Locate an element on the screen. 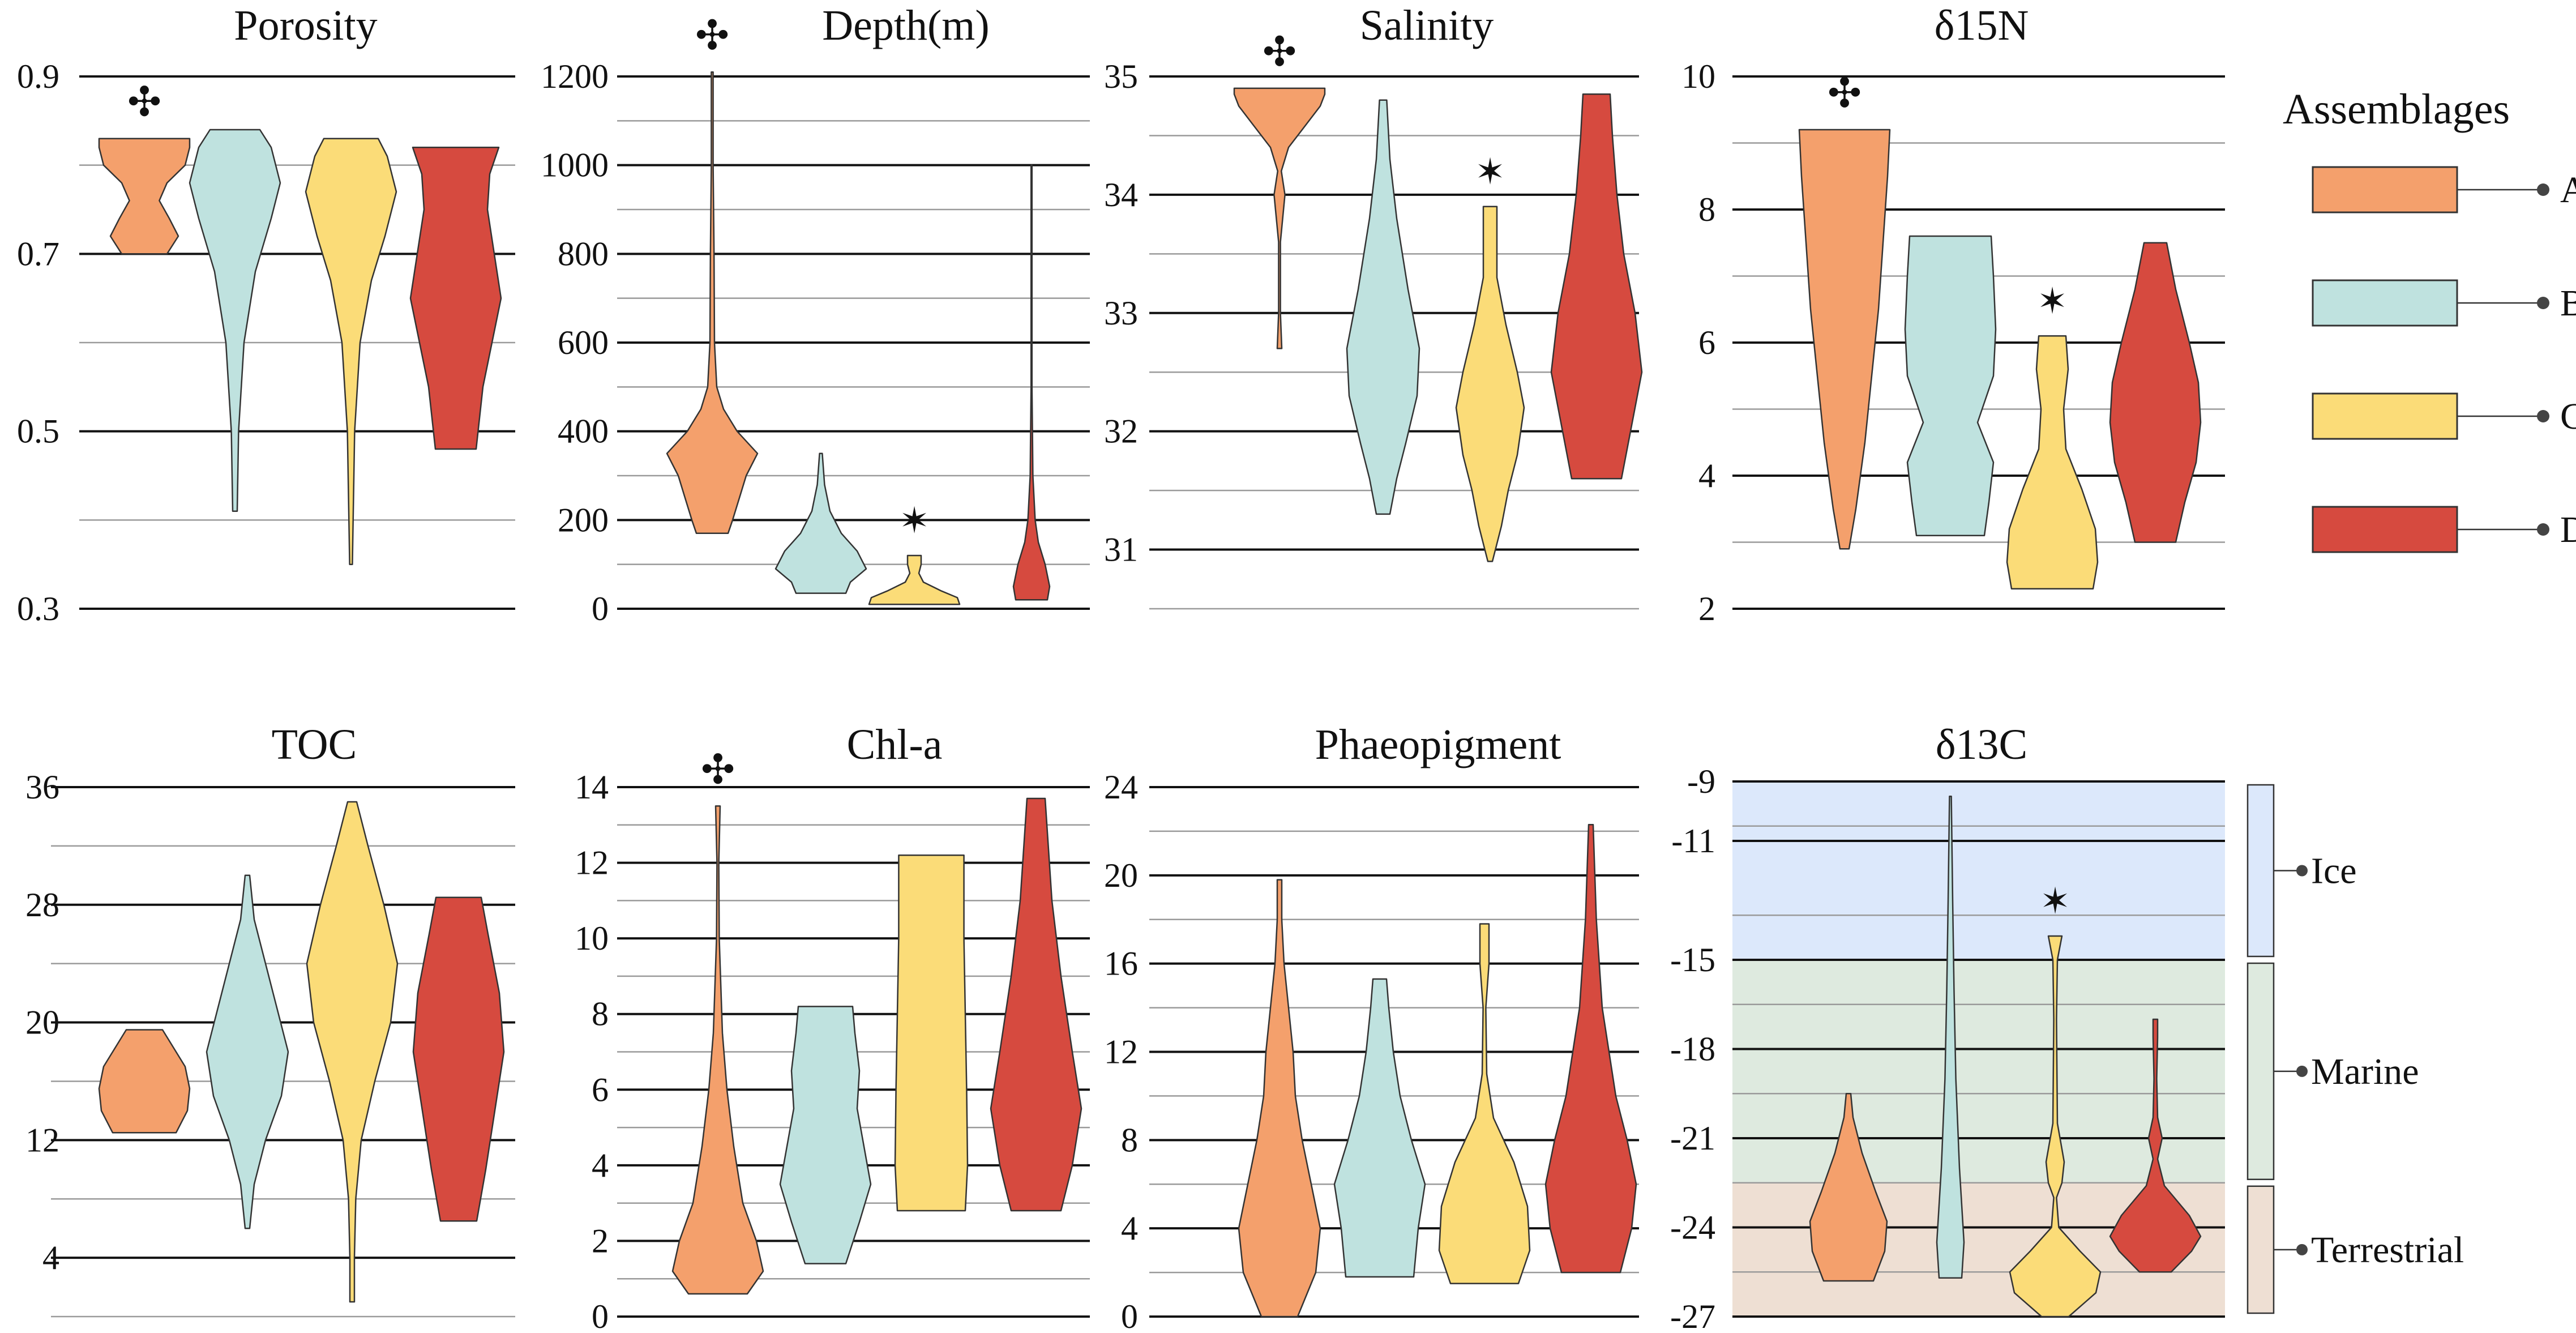 The height and width of the screenshot is (1333, 2576). panel-5: 0 2 4 6 8 10 12 14 Chl-a ✣ is located at coordinates (832, 1027).